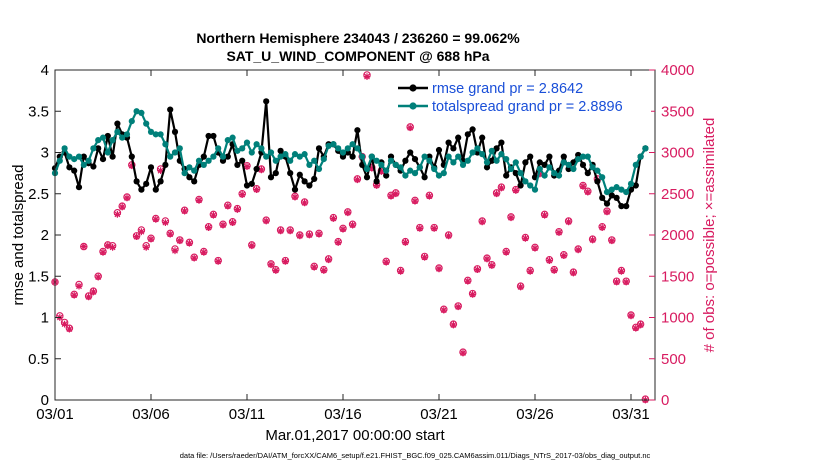 The height and width of the screenshot is (470, 830). Describe the element at coordinates (677, 70) in the screenshot. I see `y2-tick-label: 4000` at that location.